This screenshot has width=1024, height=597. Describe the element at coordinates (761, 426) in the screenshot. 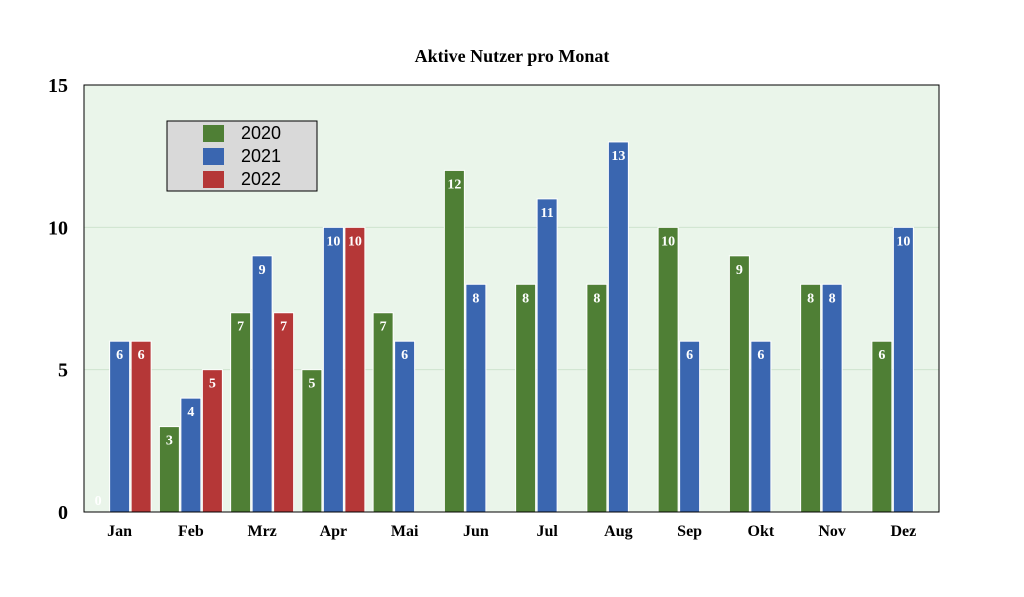

I see `bar-2021-okt` at that location.